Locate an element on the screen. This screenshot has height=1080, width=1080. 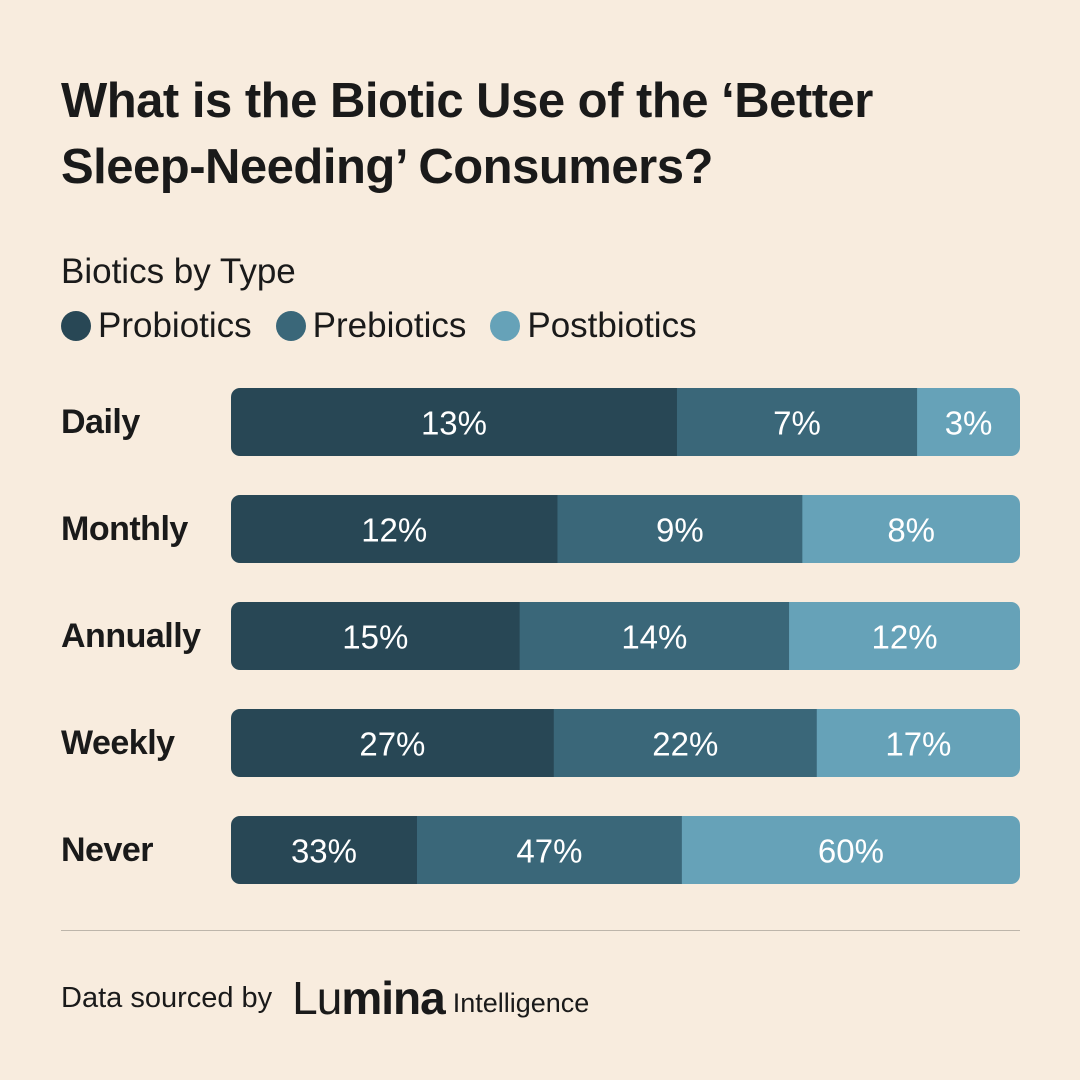
bar-row-monthly is located at coordinates (625, 529).